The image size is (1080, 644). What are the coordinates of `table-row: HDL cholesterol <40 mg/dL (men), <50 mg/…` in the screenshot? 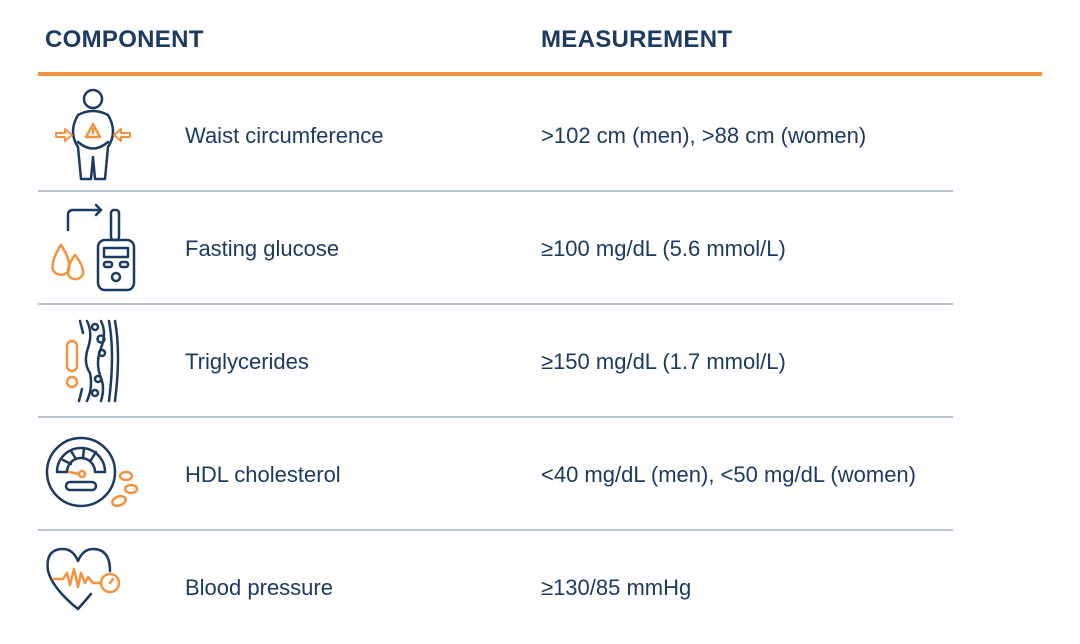 It's located at (495, 474).